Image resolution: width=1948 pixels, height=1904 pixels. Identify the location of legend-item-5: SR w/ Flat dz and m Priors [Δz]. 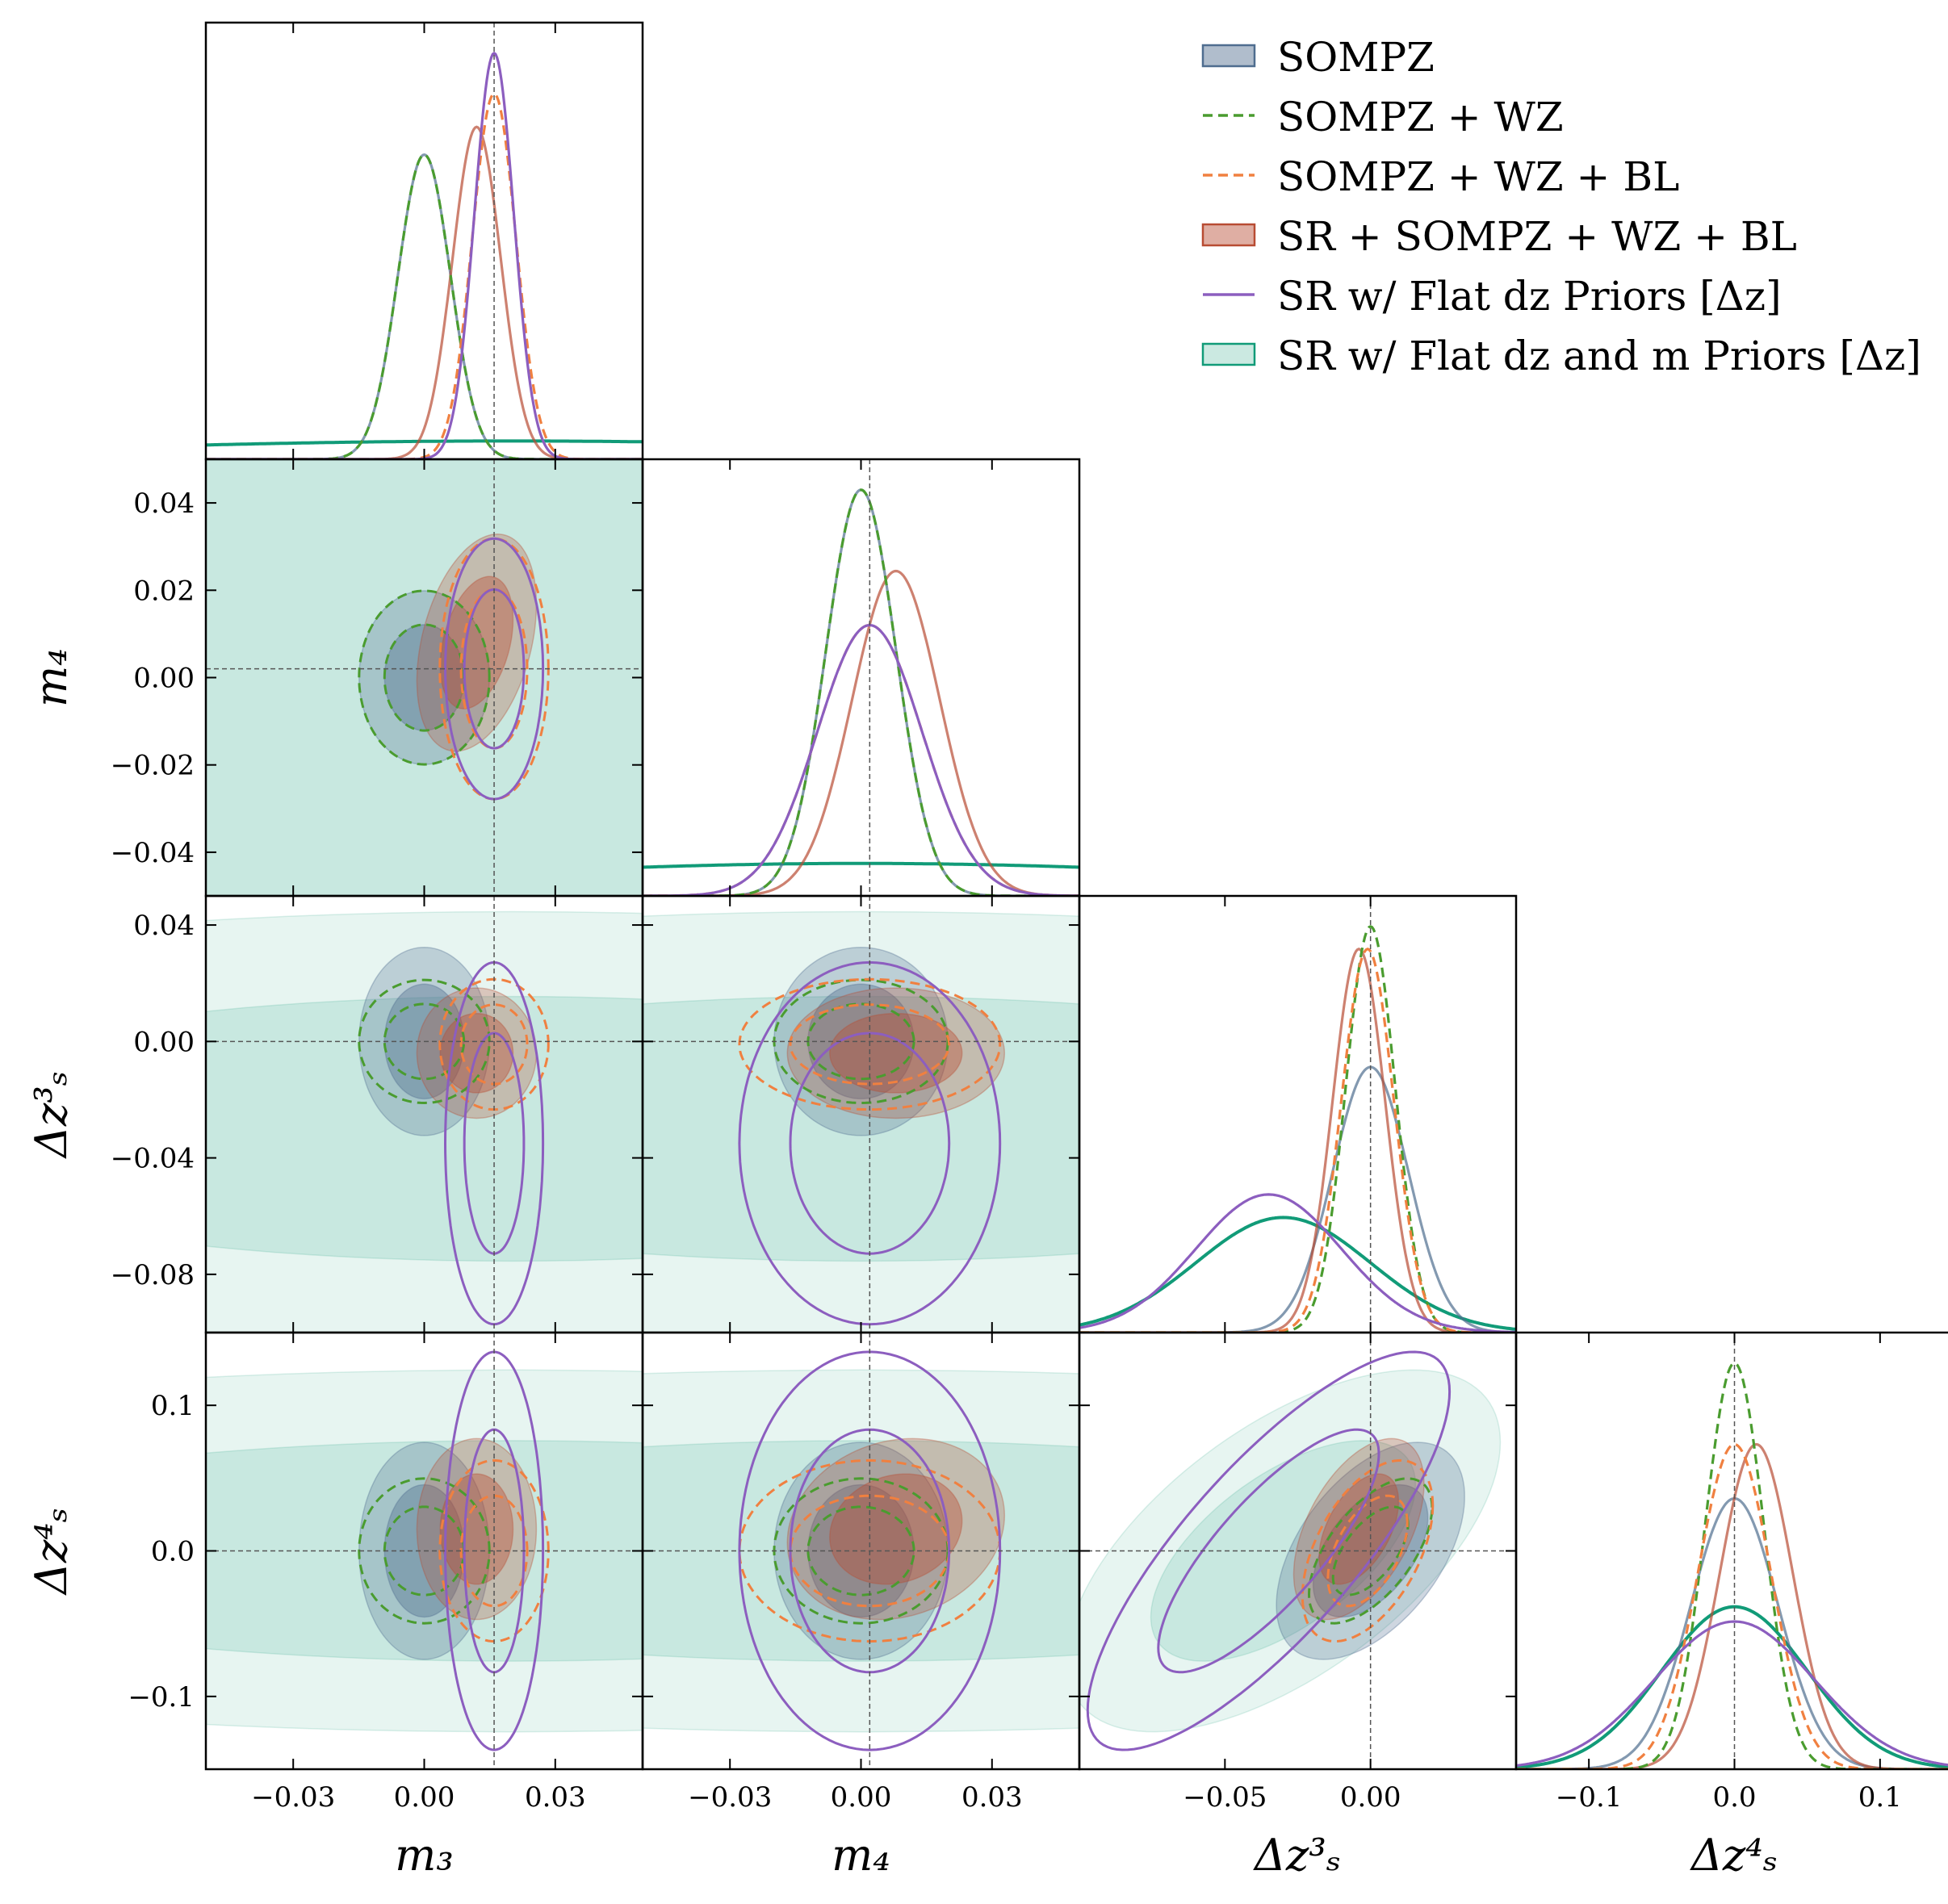
(1561, 356).